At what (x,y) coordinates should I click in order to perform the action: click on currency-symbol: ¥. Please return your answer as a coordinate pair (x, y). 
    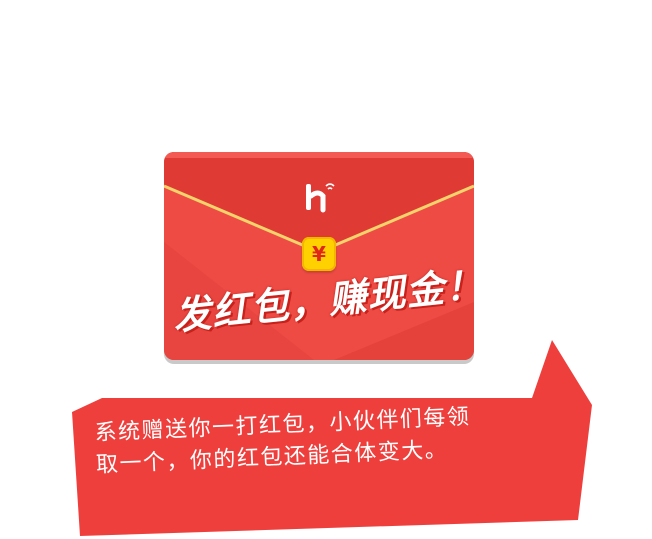
    Looking at the image, I should click on (319, 254).